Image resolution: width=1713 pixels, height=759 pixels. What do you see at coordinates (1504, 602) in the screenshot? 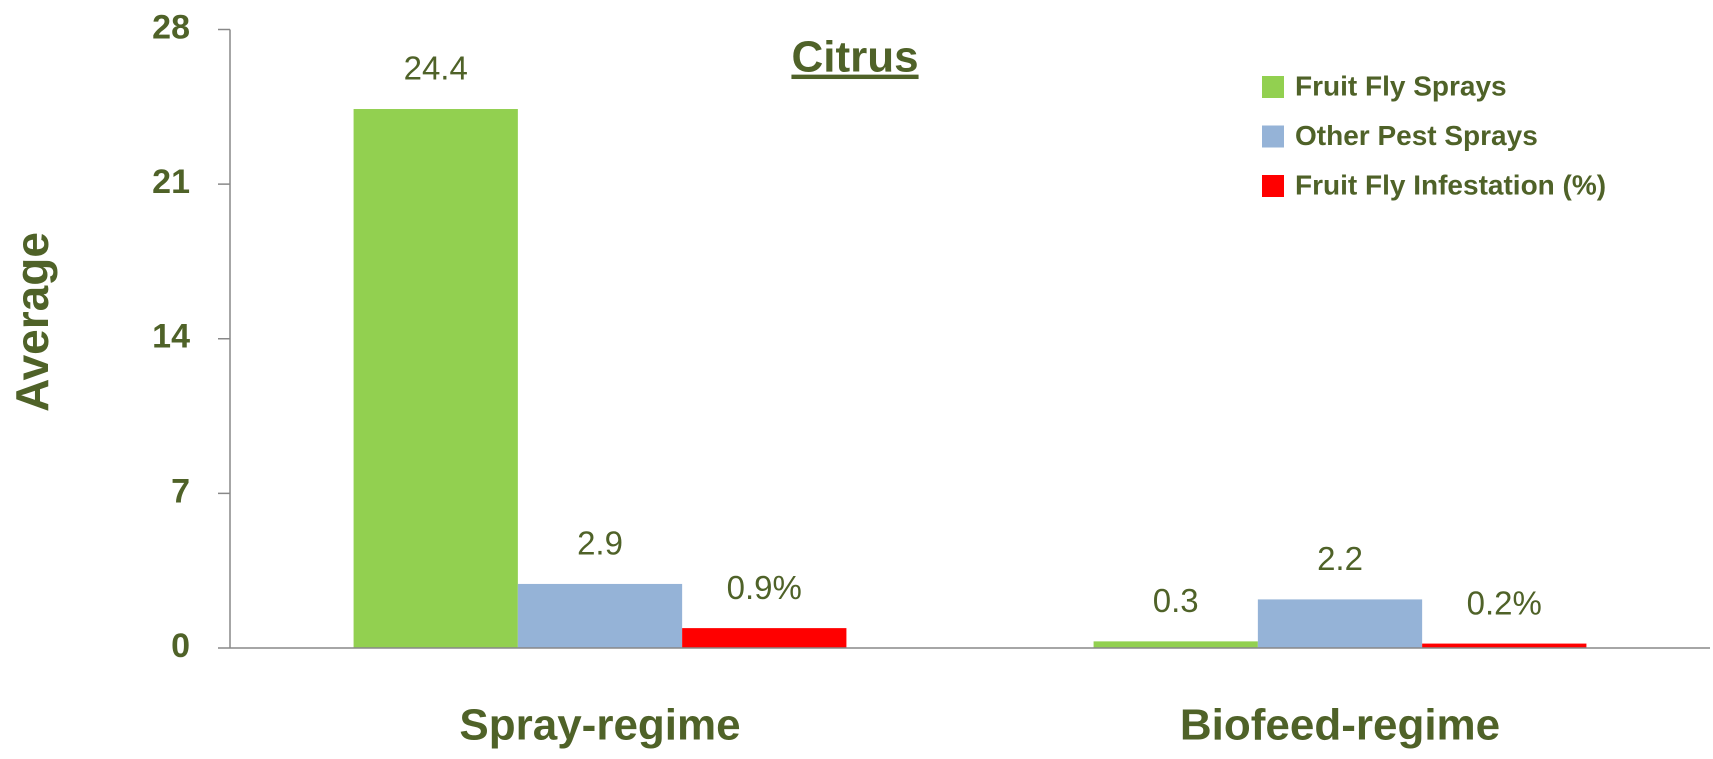
I see `value-label: 0.2%` at bounding box center [1504, 602].